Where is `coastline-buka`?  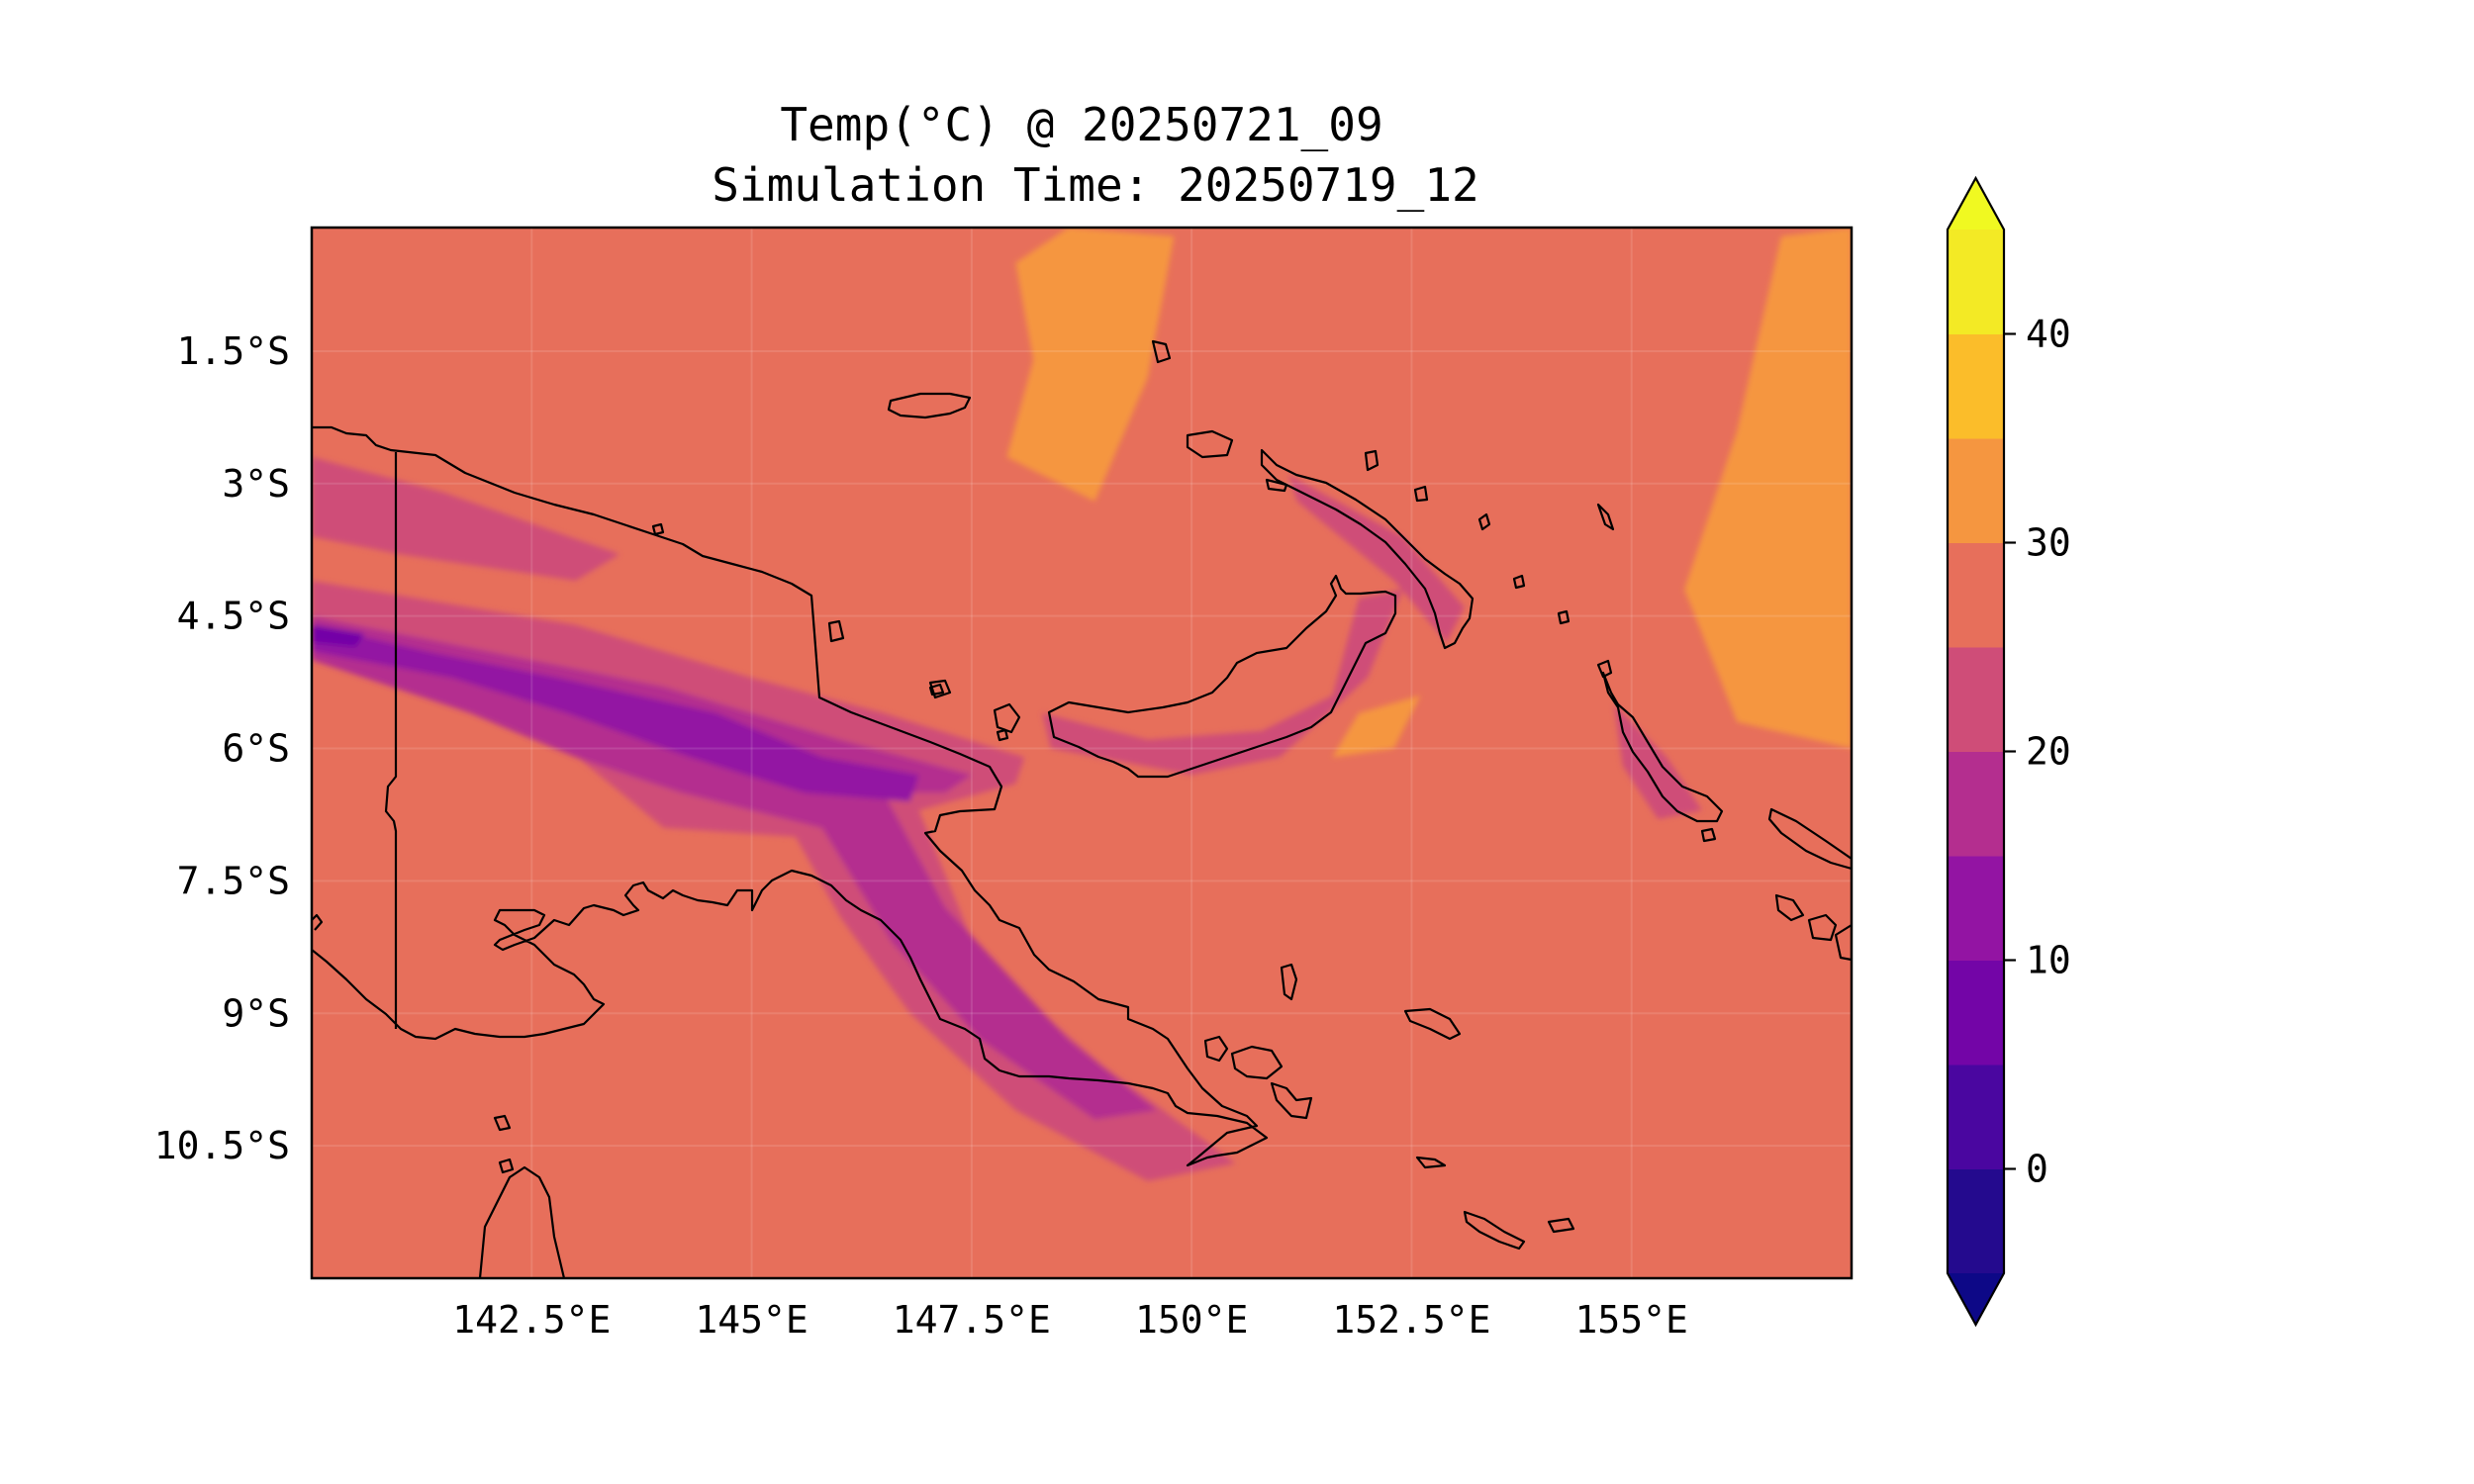
coastline-buka is located at coordinates (1605, 669).